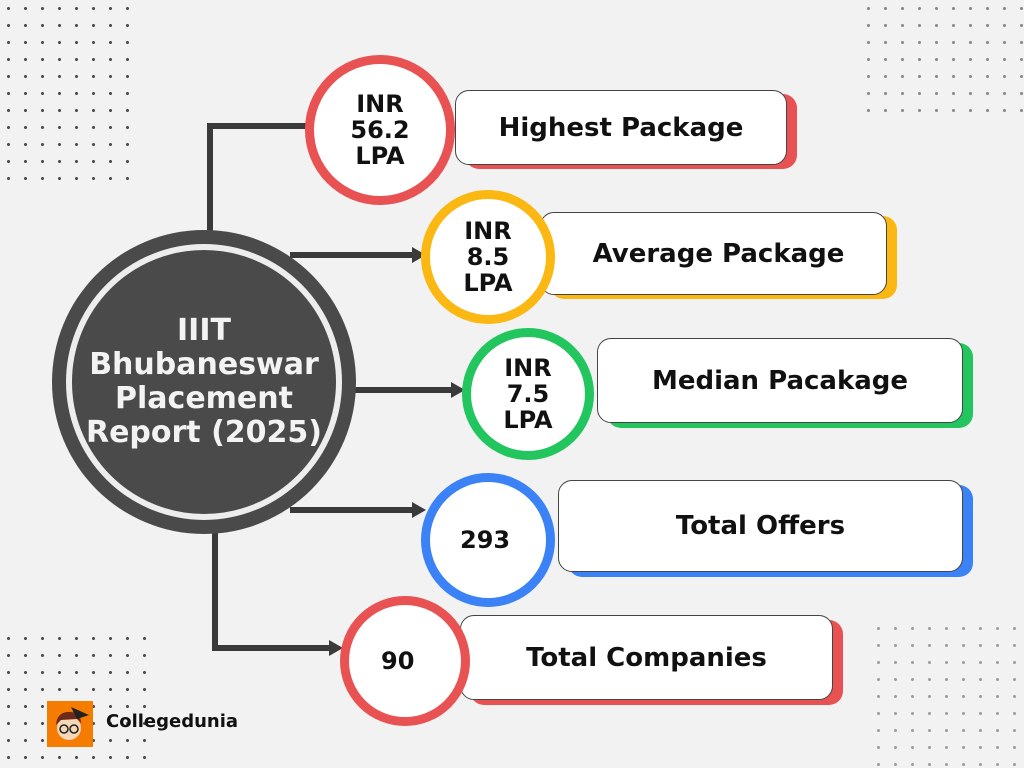  I want to click on label-box-offers: Total Offers, so click(760, 526).